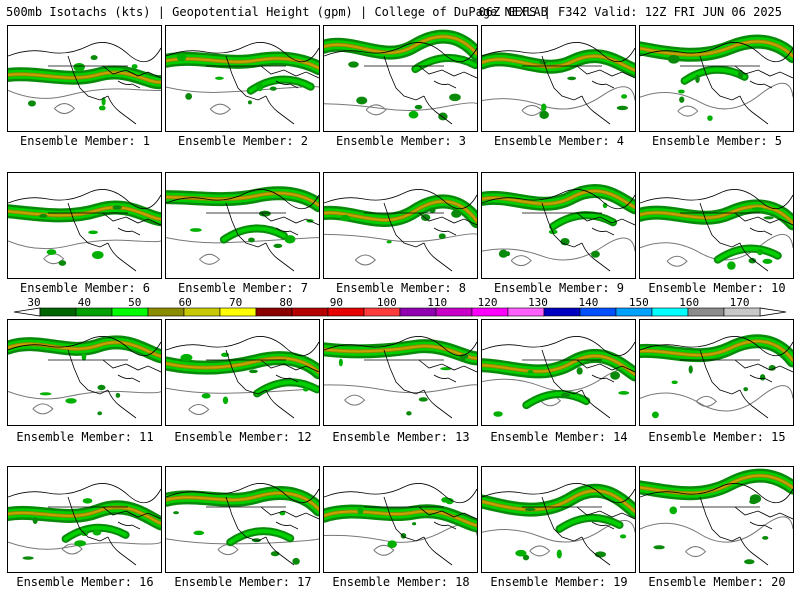 Image resolution: width=800 pixels, height=600 pixels. Describe the element at coordinates (33, 302) in the screenshot. I see `colorbar-tick-label: 30` at that location.